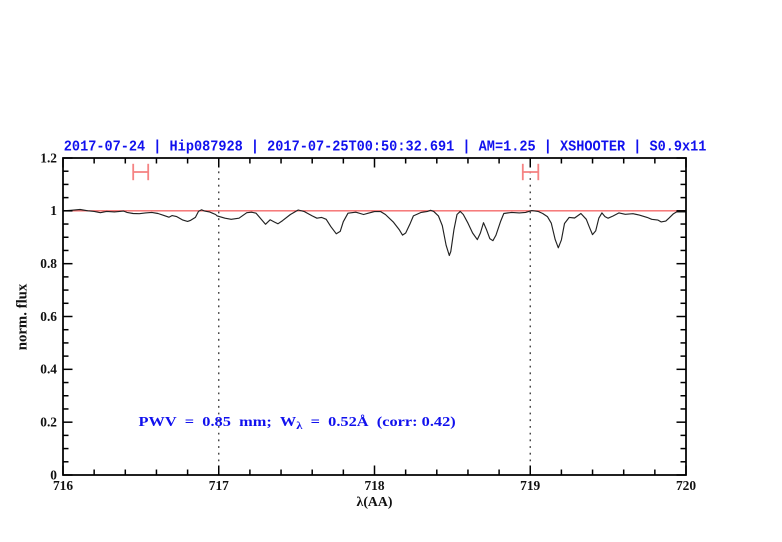 The width and height of the screenshot is (782, 542). What do you see at coordinates (375, 502) in the screenshot?
I see `svg-text: λ(AA)` at bounding box center [375, 502].